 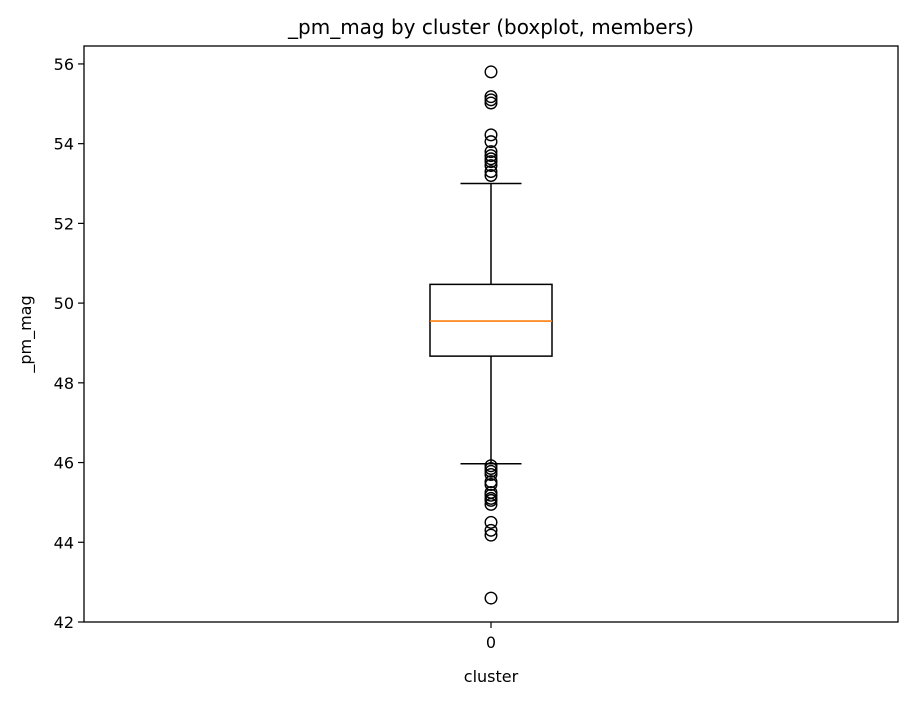 What do you see at coordinates (491, 676) in the screenshot?
I see `x-axis-label: cluster` at bounding box center [491, 676].